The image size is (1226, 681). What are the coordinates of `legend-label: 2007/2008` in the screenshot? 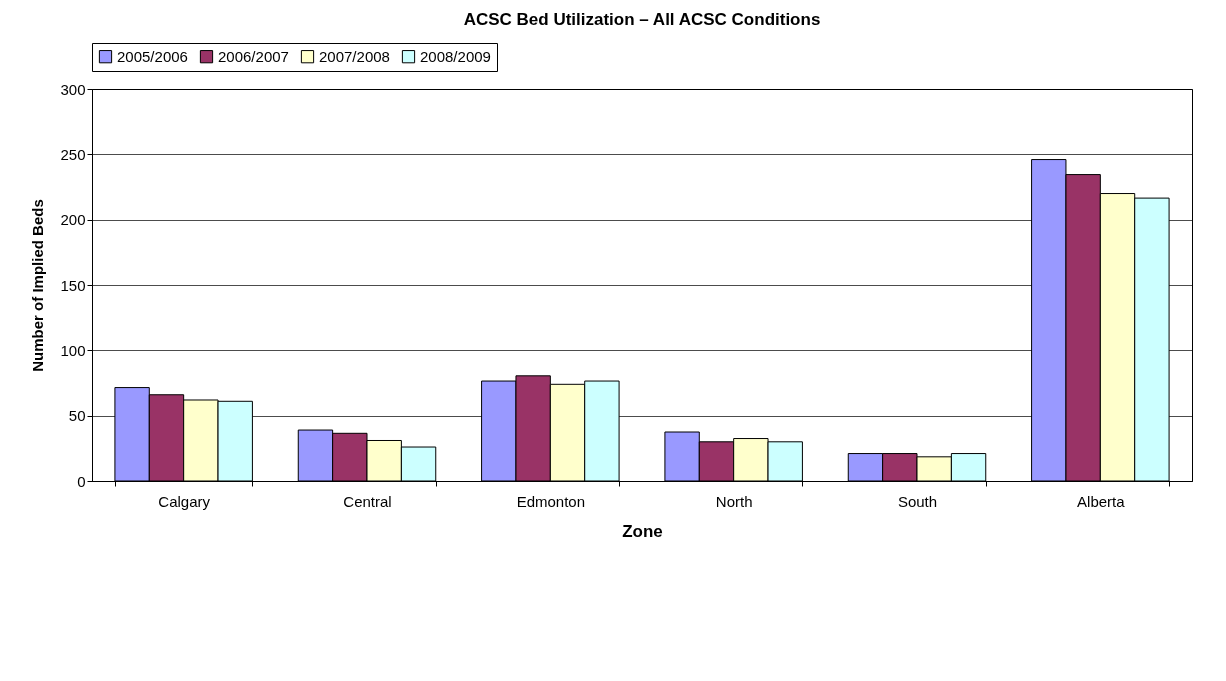 It's located at (354, 56).